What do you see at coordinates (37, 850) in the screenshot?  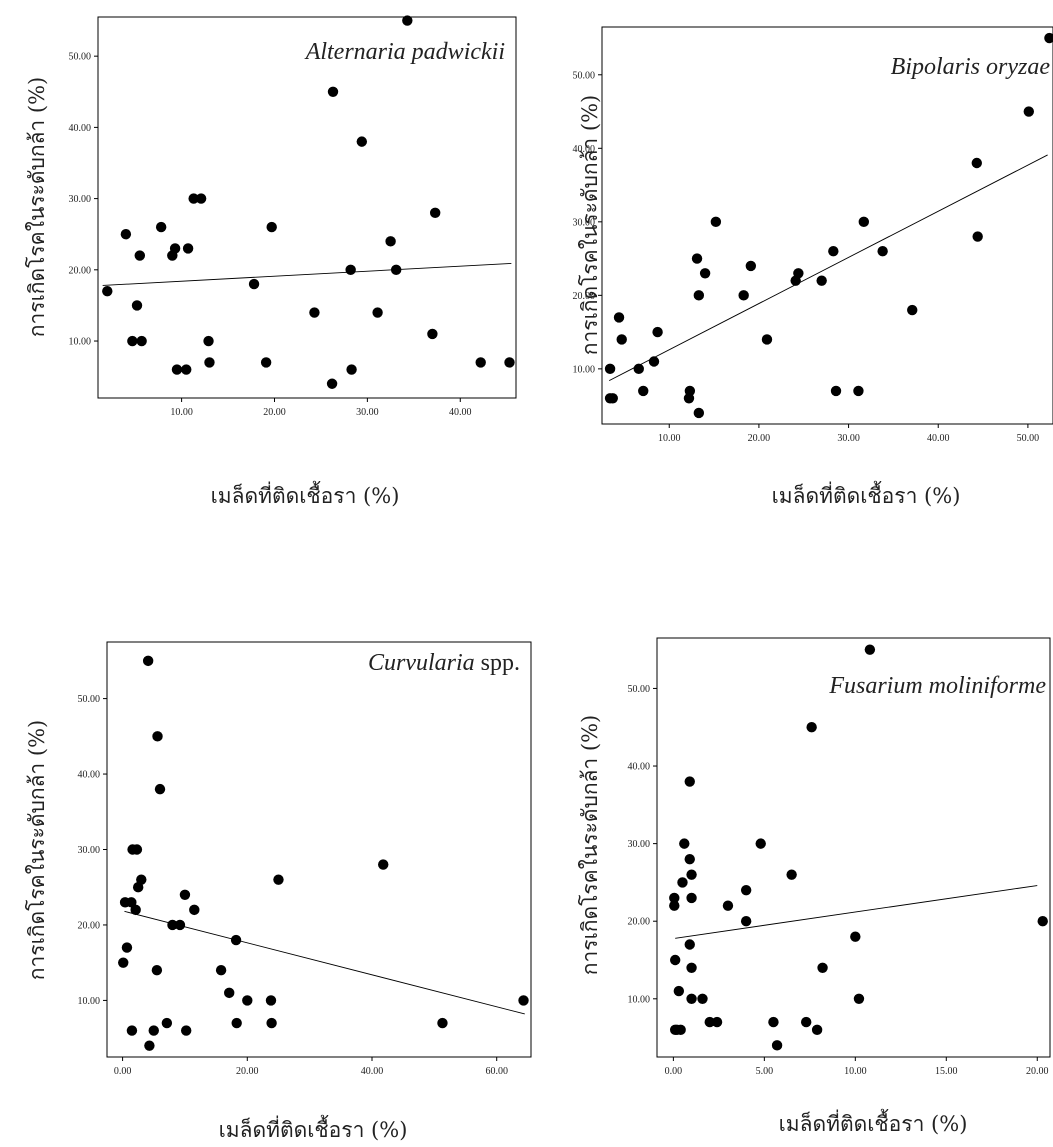 I see `y-axis-label: การเกิดโรคในระดับกล้า (%)` at bounding box center [37, 850].